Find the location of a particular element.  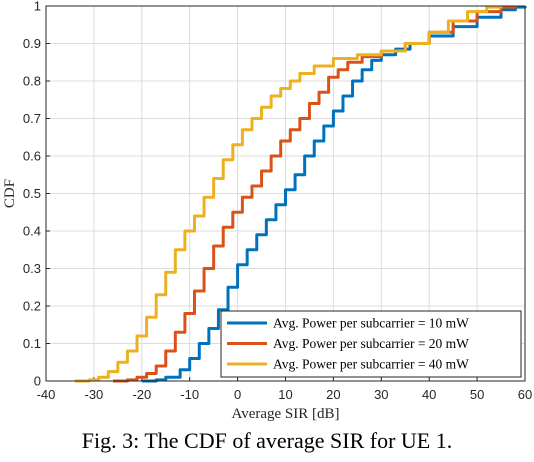

y-tick-label: 0.1 is located at coordinates (32, 343).